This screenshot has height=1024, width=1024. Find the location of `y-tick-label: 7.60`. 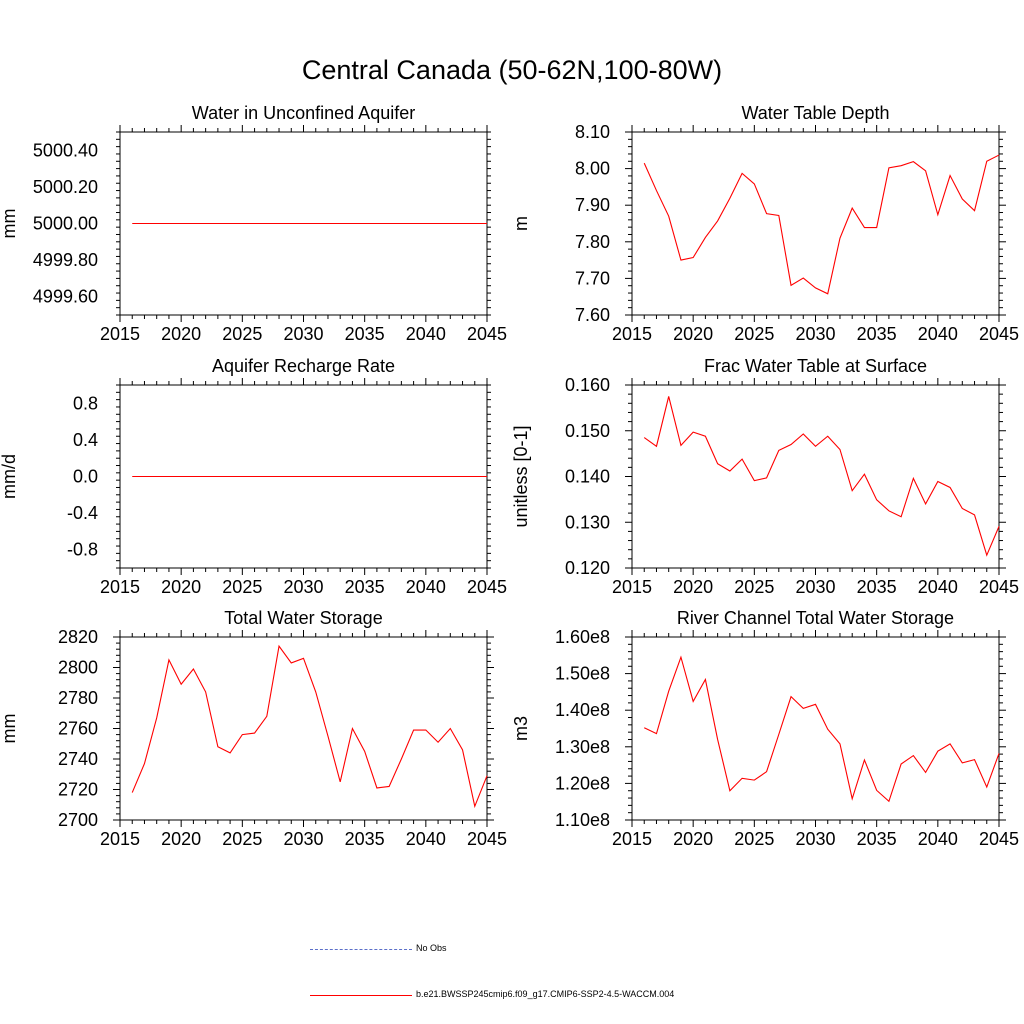

y-tick-label: 7.60 is located at coordinates (592, 315).